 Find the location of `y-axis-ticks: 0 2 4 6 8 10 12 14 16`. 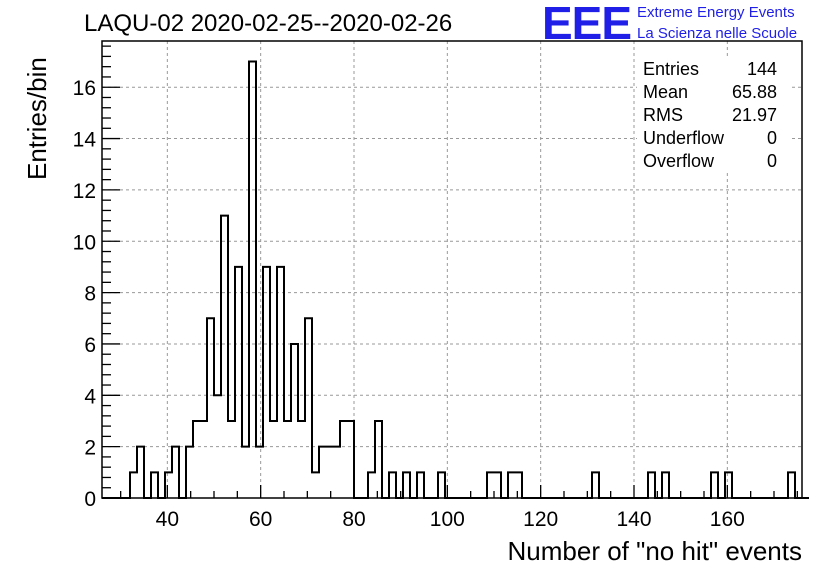

y-axis-ticks: 0 2 4 6 8 10 12 14 16 is located at coordinates (96, 278).